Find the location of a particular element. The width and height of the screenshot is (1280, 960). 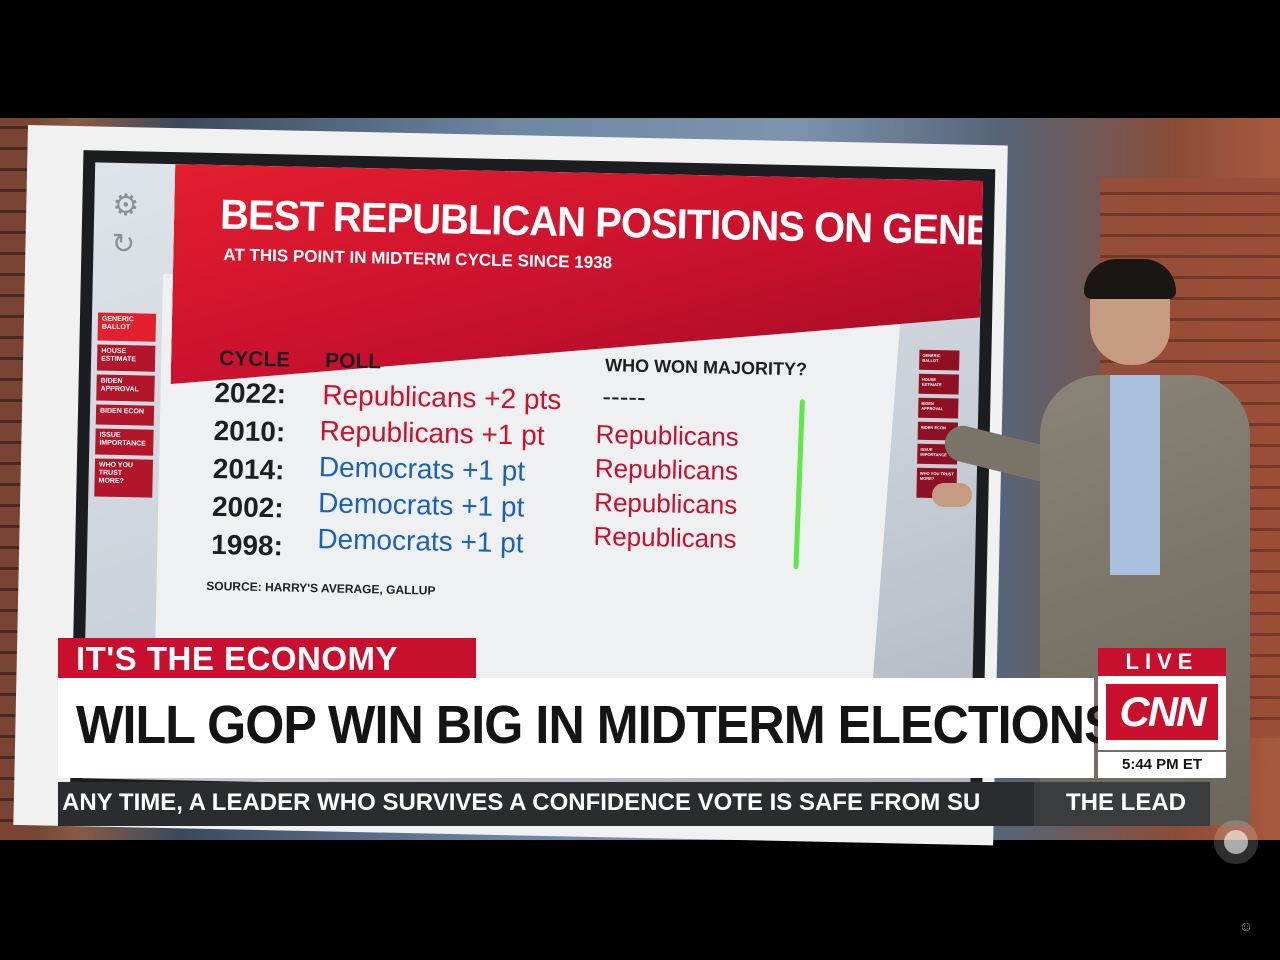

time-display: 5:44 PM ET is located at coordinates (1162, 765).